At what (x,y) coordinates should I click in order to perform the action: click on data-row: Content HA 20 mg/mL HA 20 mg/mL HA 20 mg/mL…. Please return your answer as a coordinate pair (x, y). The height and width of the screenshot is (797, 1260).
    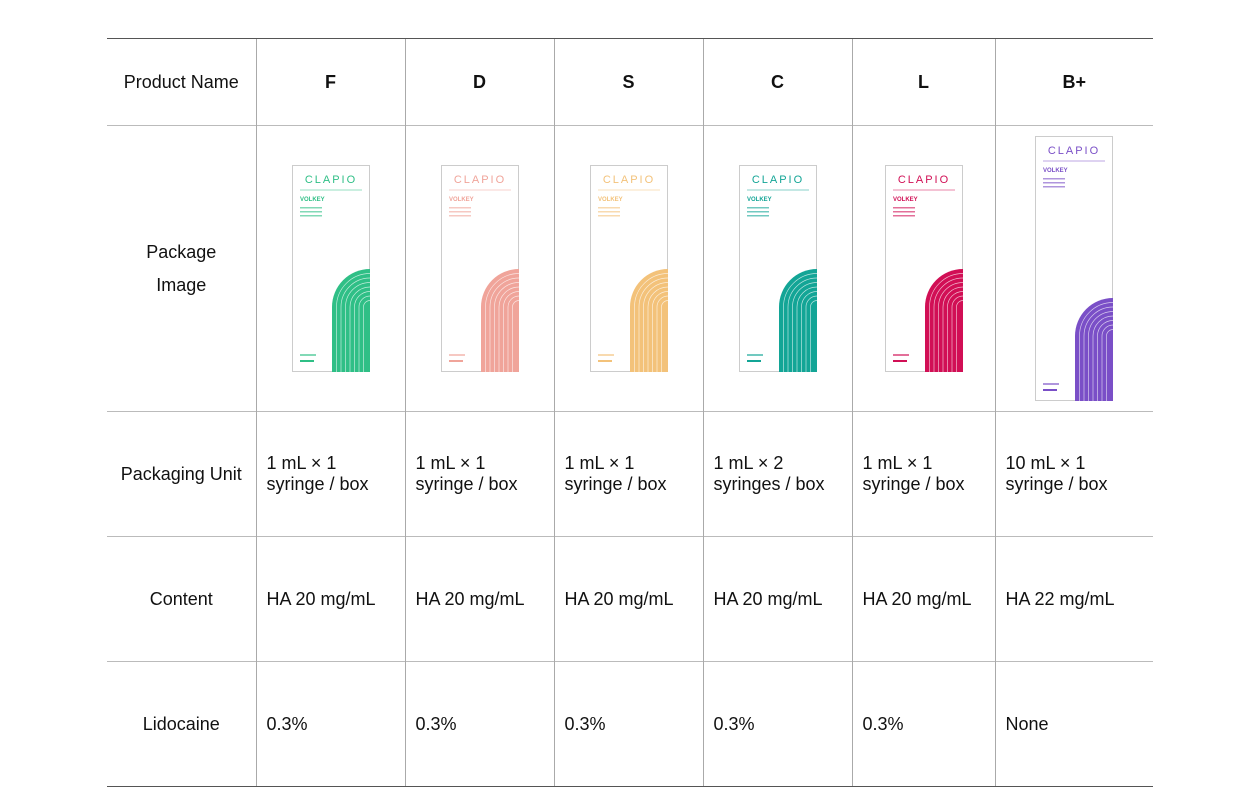
    Looking at the image, I should click on (630, 599).